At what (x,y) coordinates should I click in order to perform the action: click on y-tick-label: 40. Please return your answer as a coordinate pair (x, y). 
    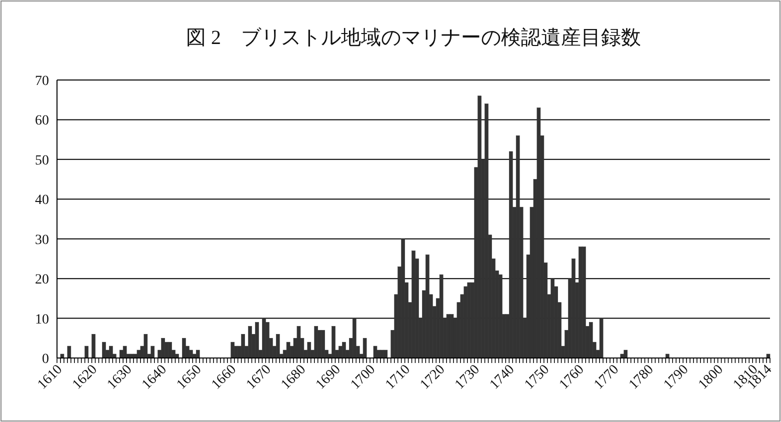
    Looking at the image, I should click on (42, 200).